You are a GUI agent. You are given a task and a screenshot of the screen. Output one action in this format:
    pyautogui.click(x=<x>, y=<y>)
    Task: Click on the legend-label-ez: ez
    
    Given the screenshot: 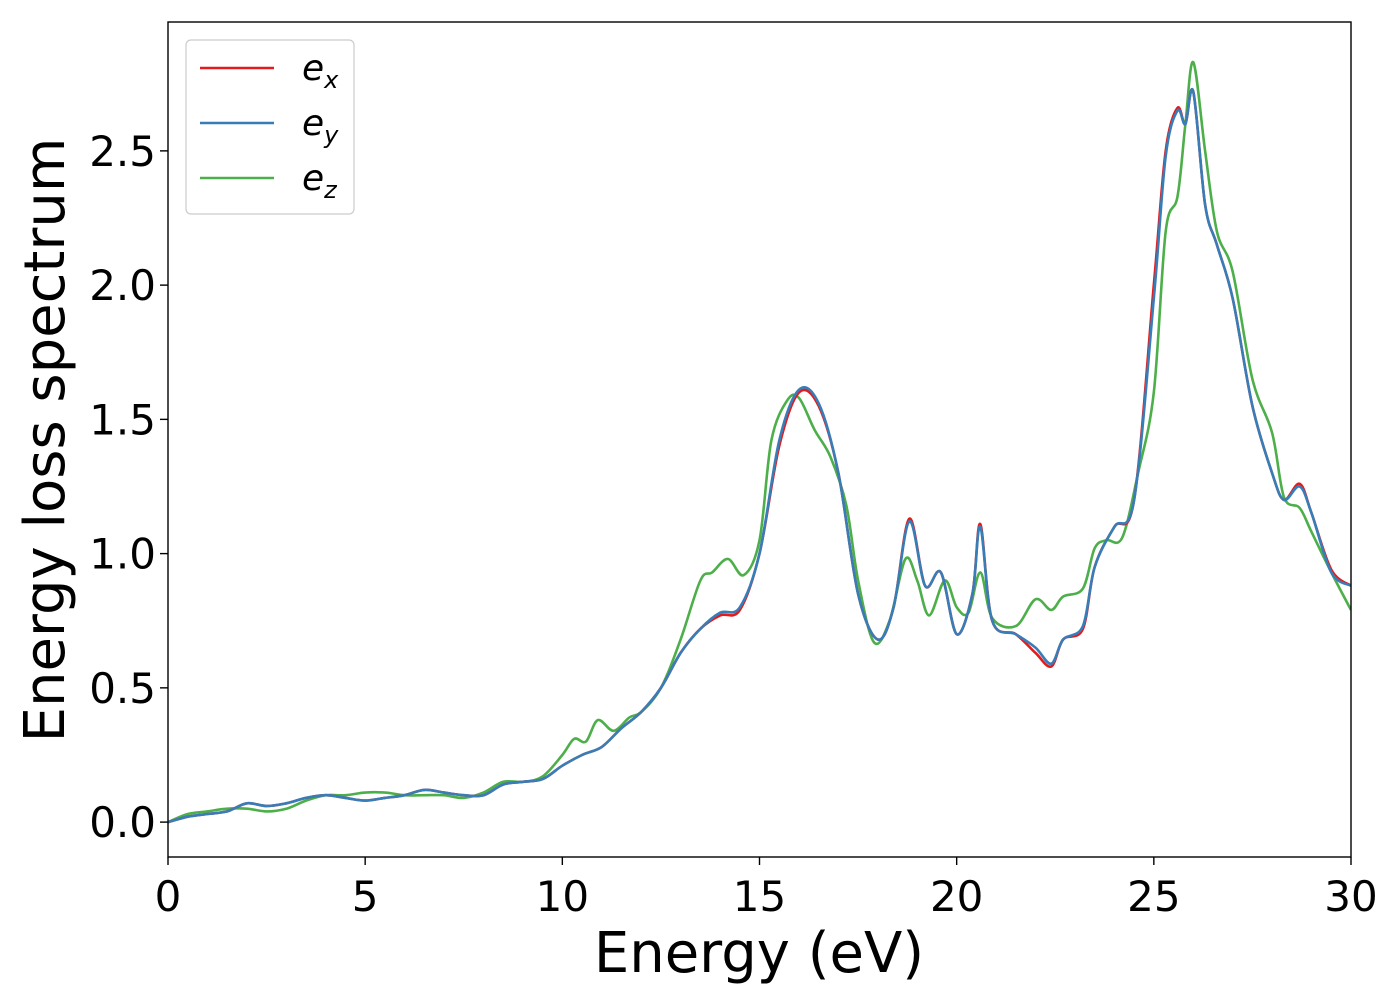 What is the action you would take?
    pyautogui.click(x=320, y=181)
    